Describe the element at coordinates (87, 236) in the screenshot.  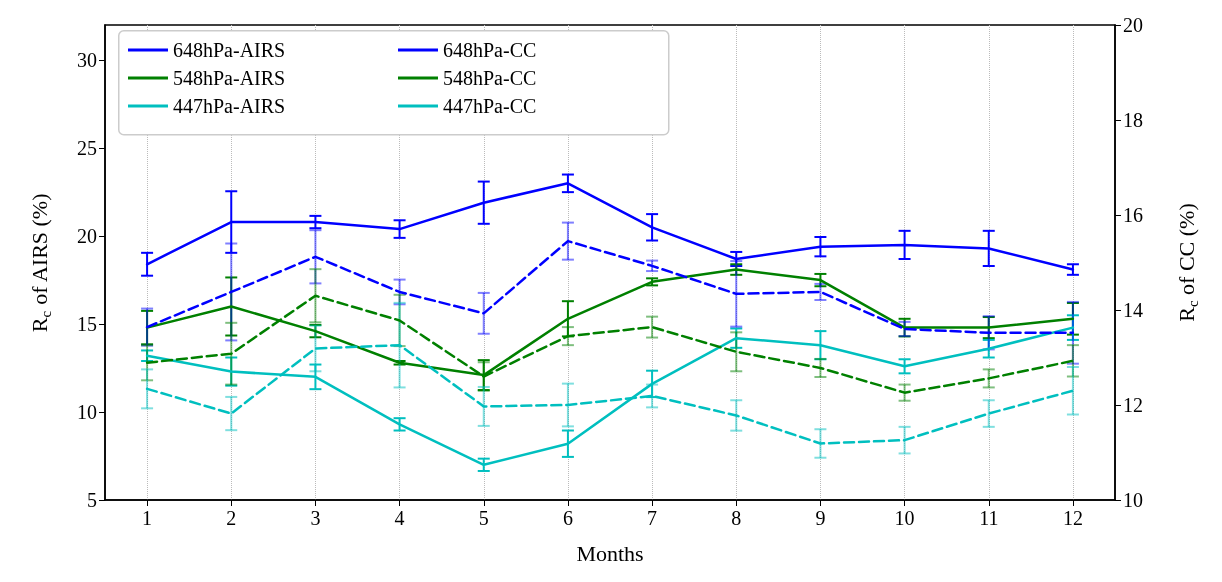
I see `y-tick-label: 20` at that location.